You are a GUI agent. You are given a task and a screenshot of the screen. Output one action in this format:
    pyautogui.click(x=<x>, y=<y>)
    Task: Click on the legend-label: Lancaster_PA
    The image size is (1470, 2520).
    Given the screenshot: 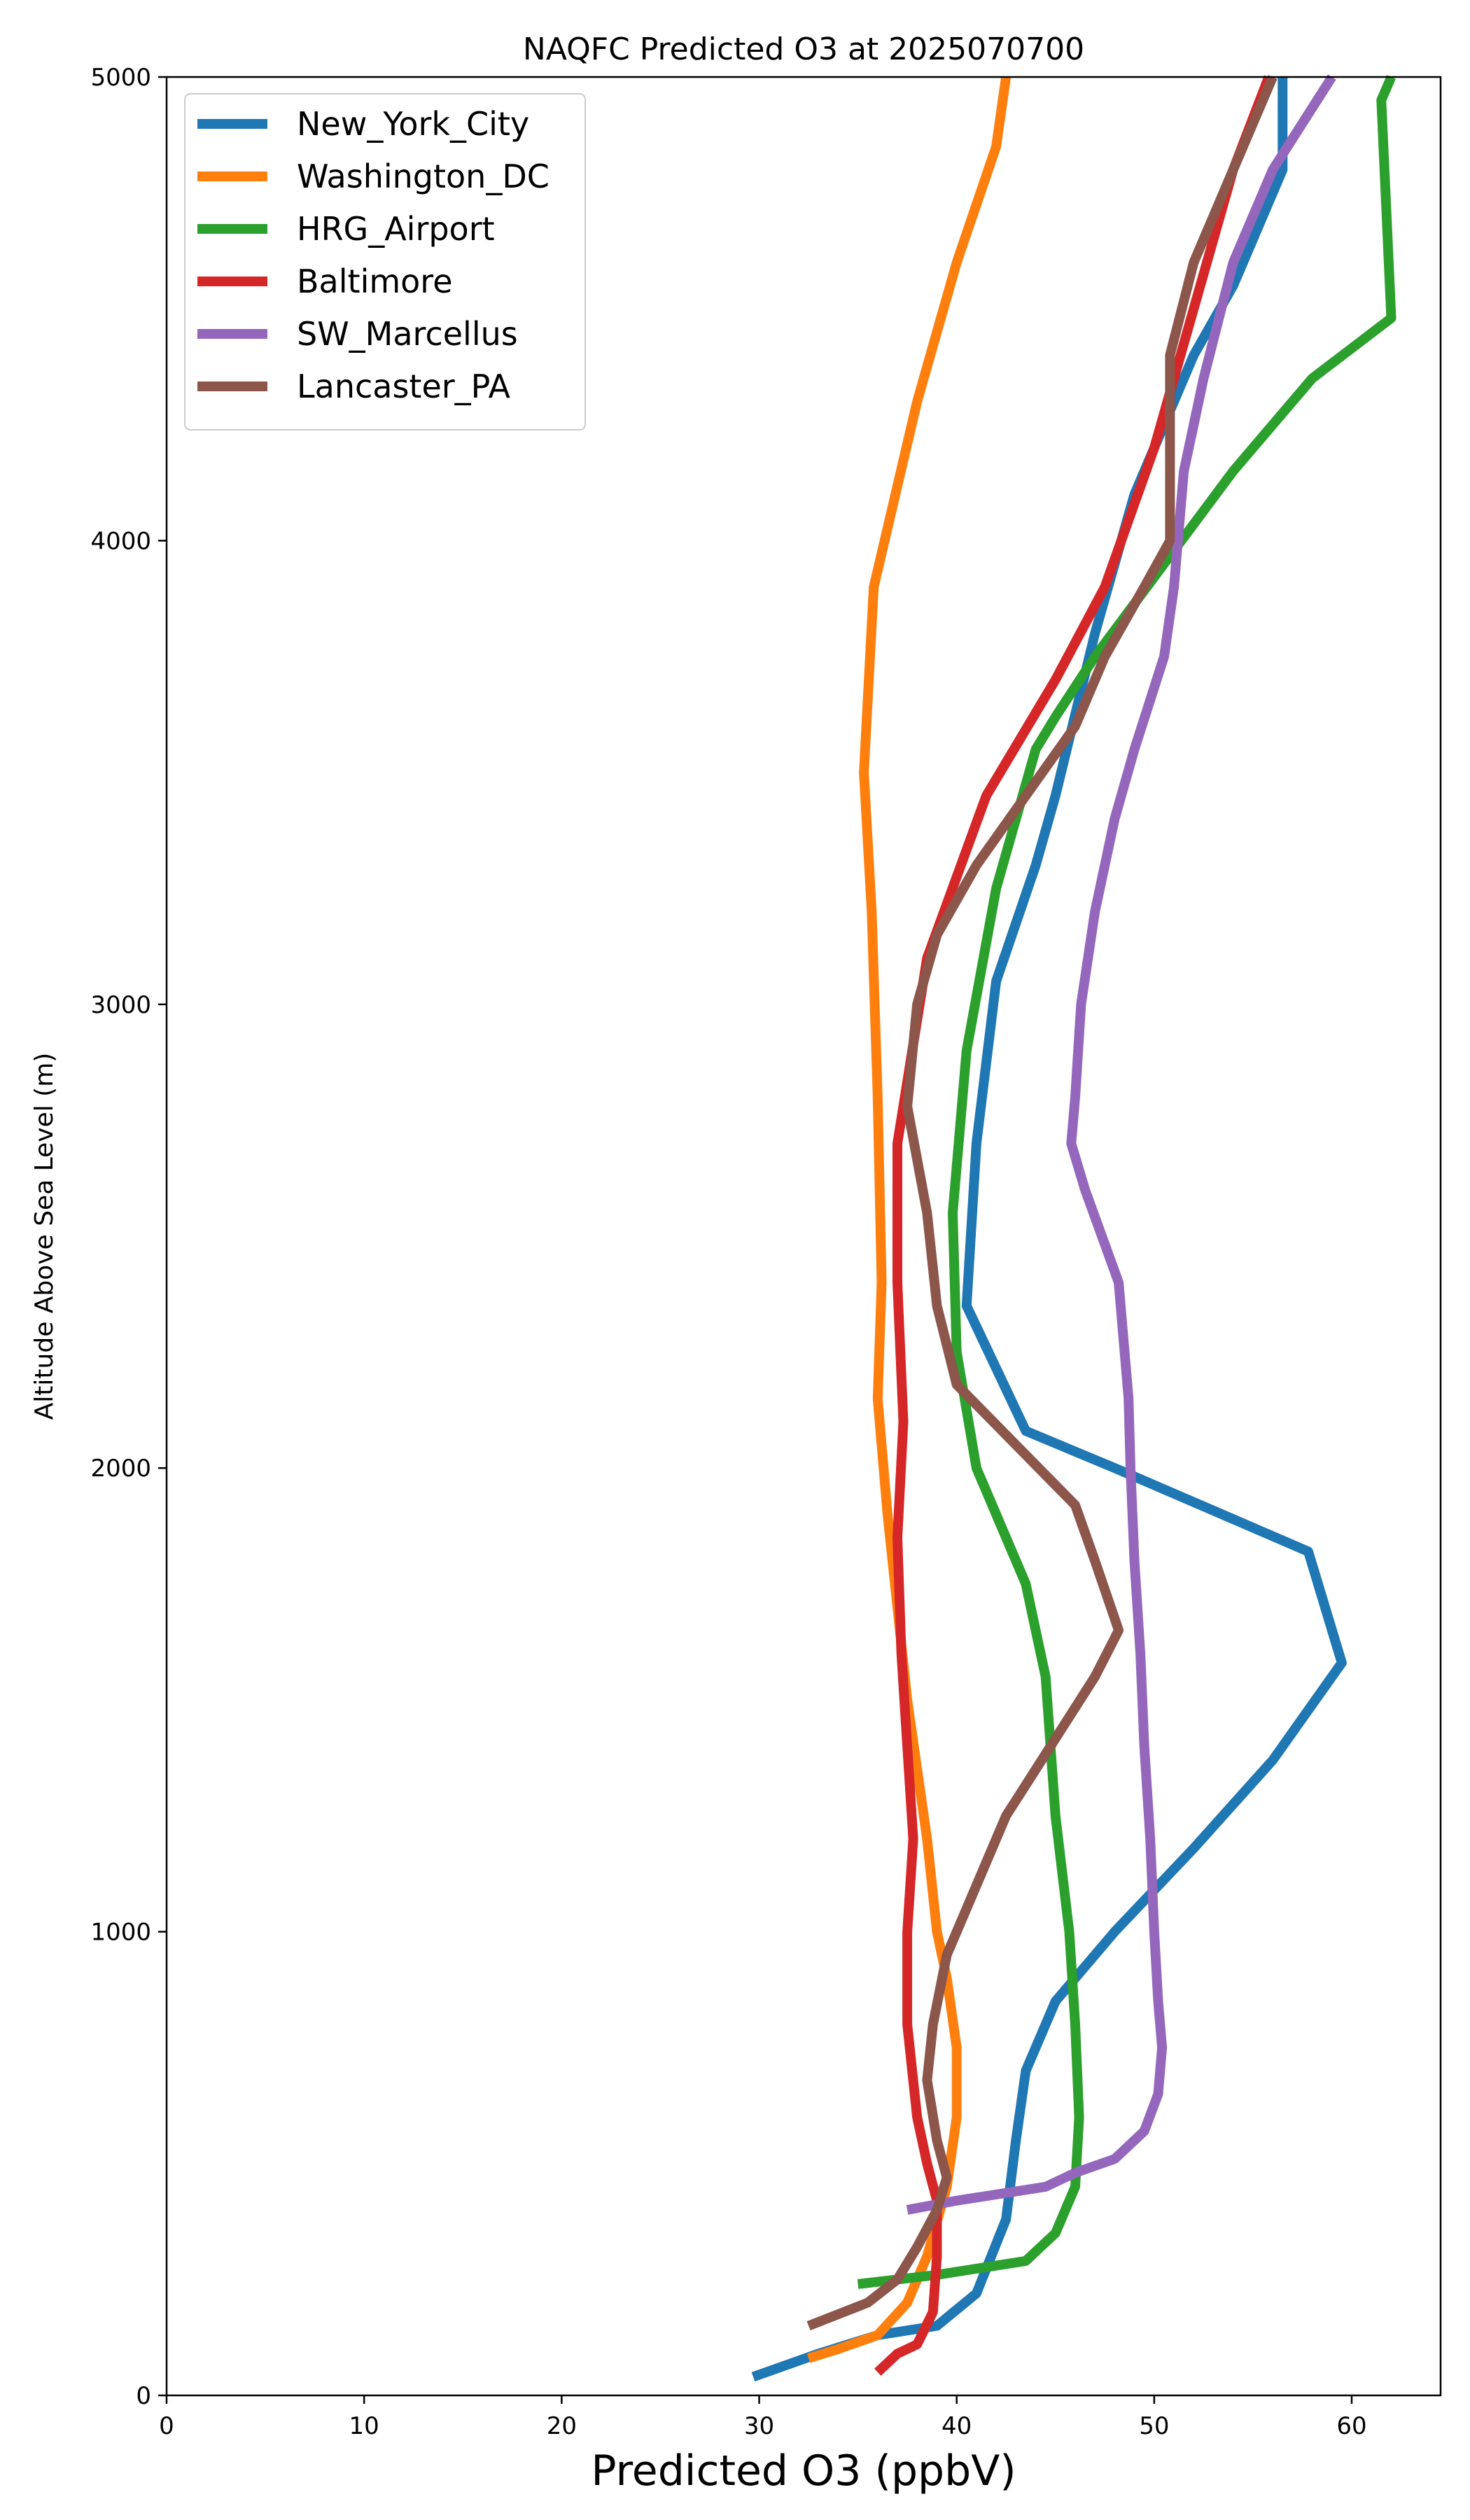 What is the action you would take?
    pyautogui.click(x=403, y=386)
    